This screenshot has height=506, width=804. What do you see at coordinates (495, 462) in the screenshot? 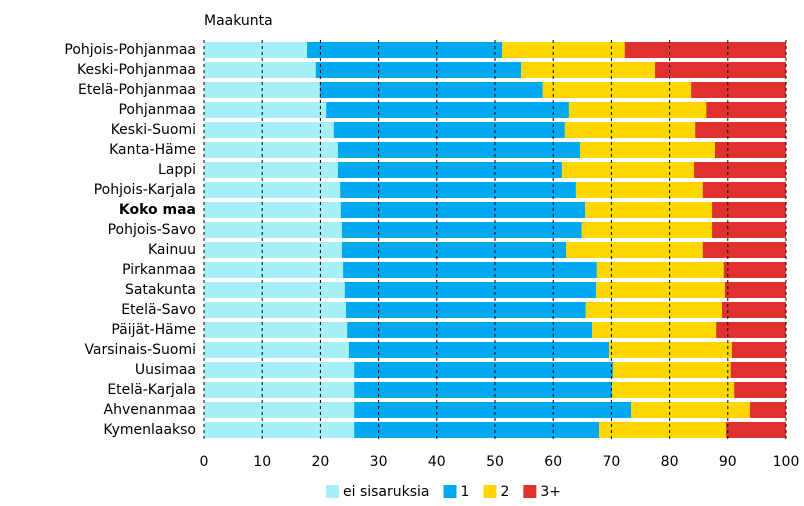
I see `x-tick-label: 50` at bounding box center [495, 462].